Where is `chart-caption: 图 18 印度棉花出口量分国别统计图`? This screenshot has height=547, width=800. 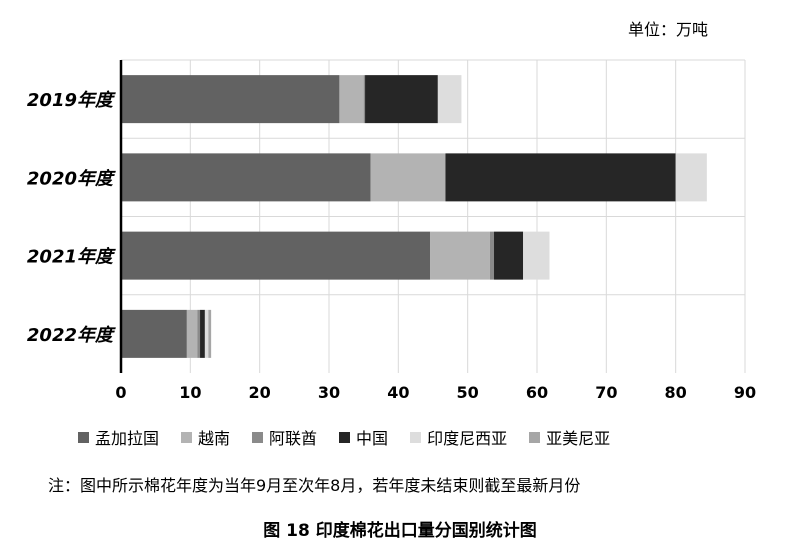
chart-caption: 图 18 印度棉花出口量分国别统计图 is located at coordinates (400, 531).